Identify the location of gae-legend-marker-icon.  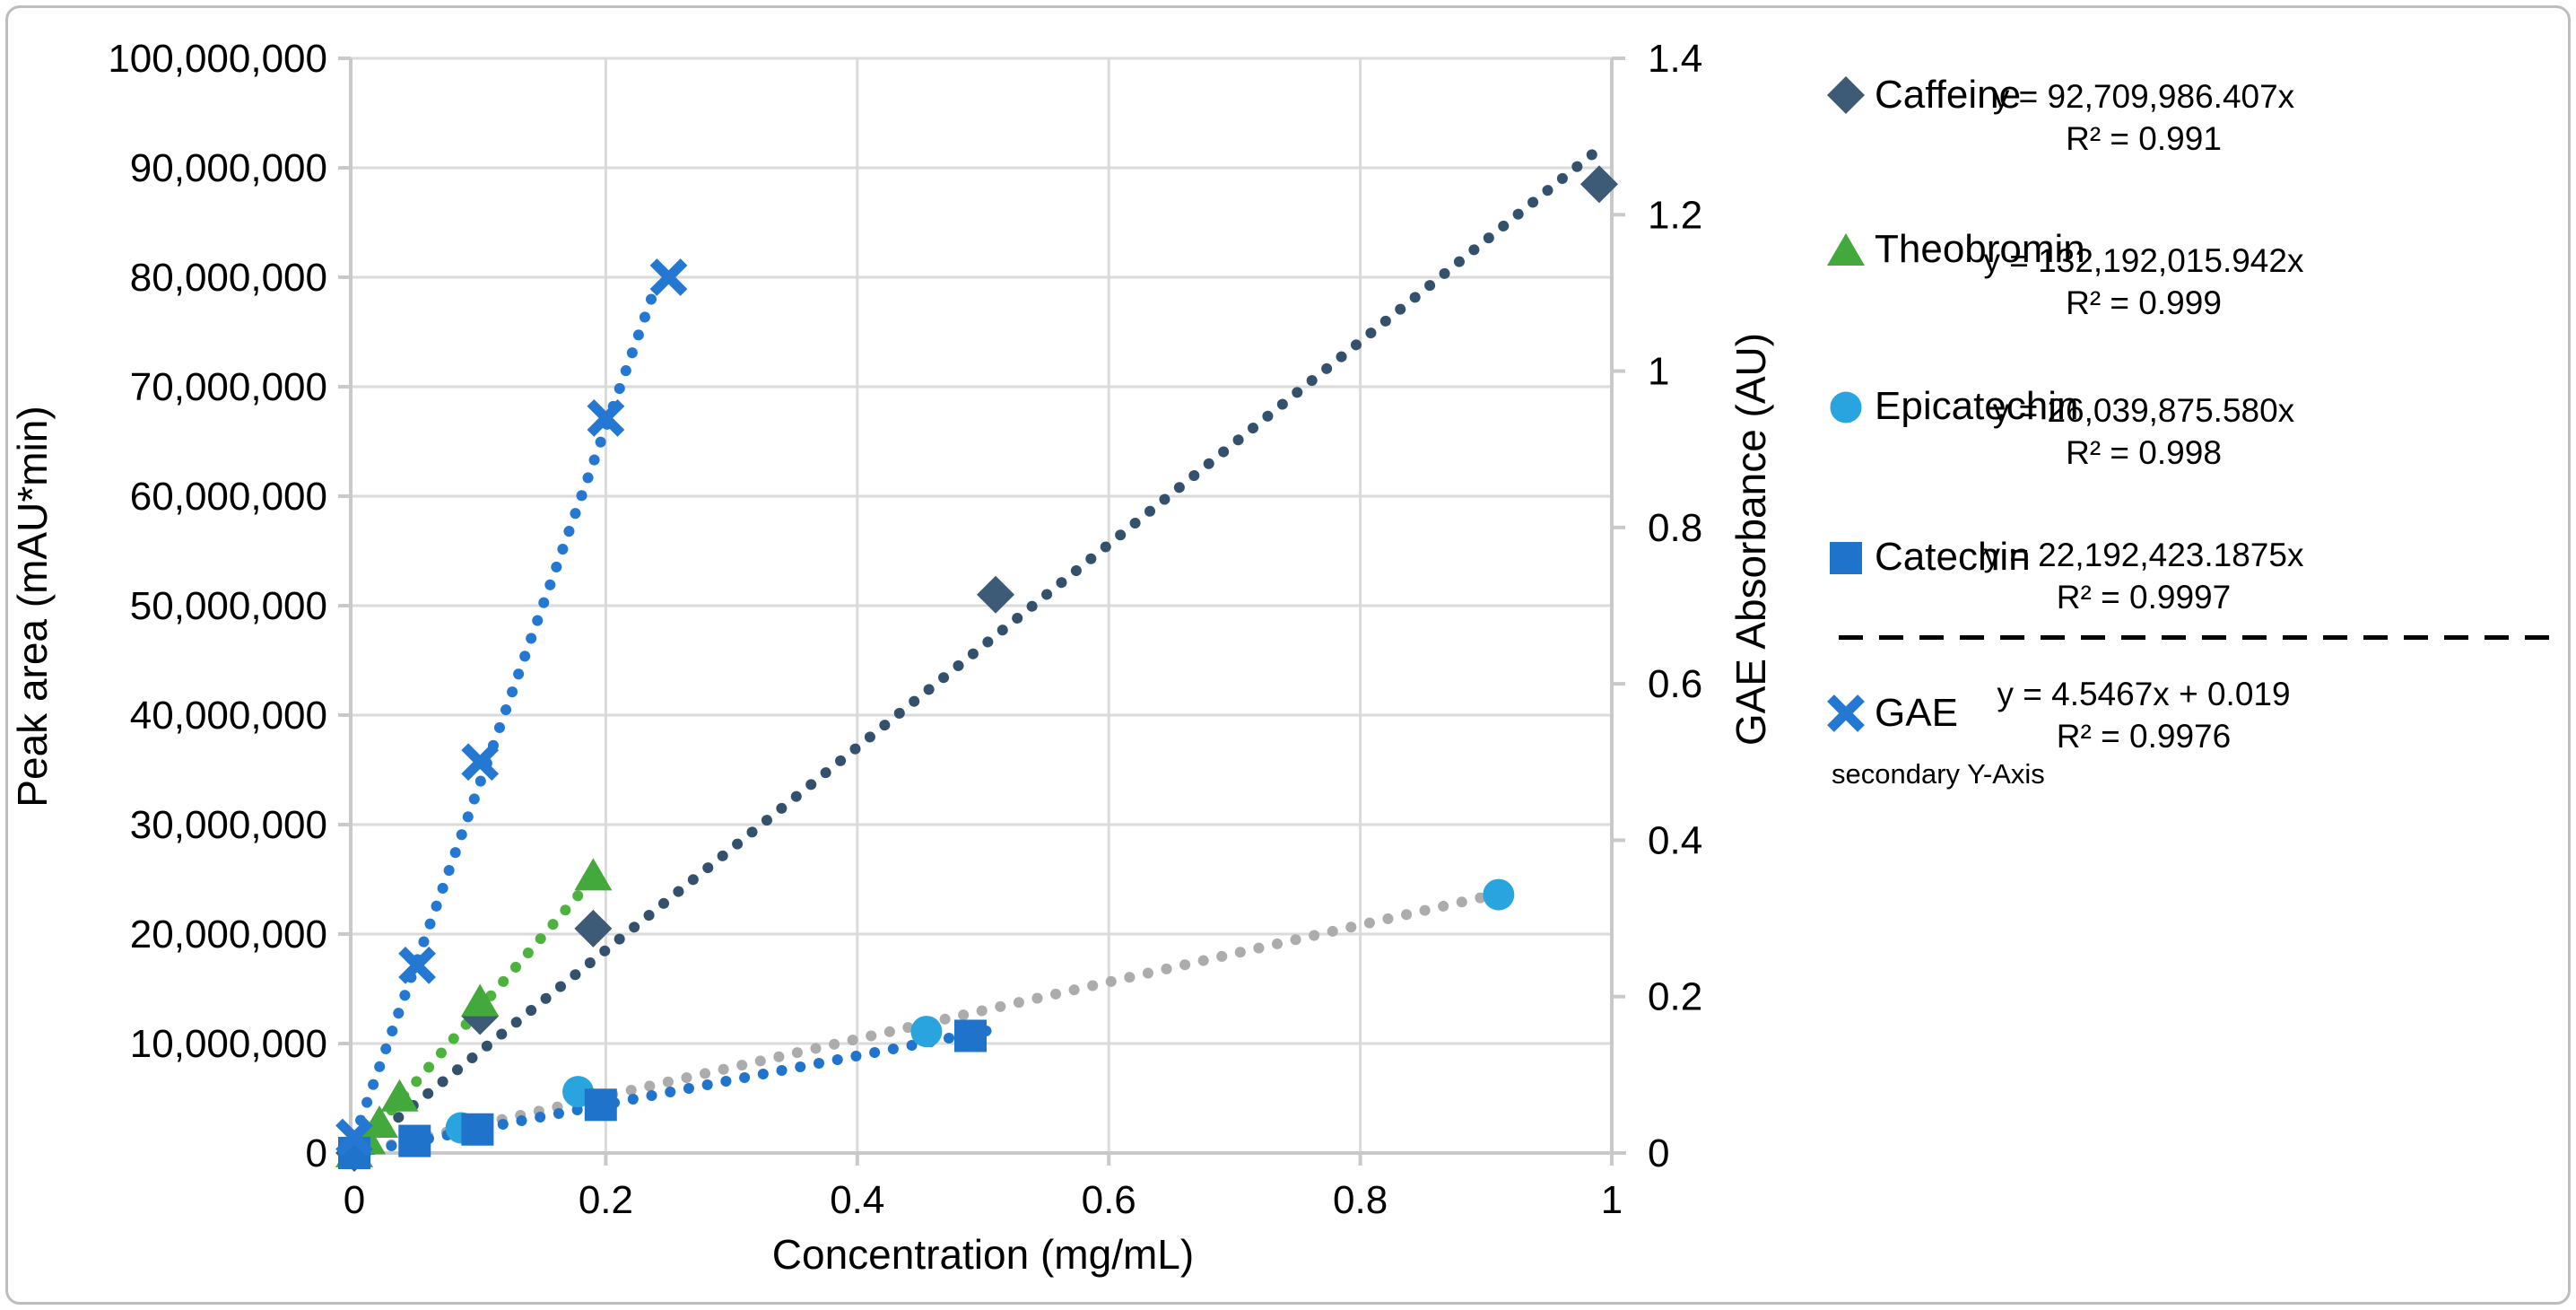
(1845, 714).